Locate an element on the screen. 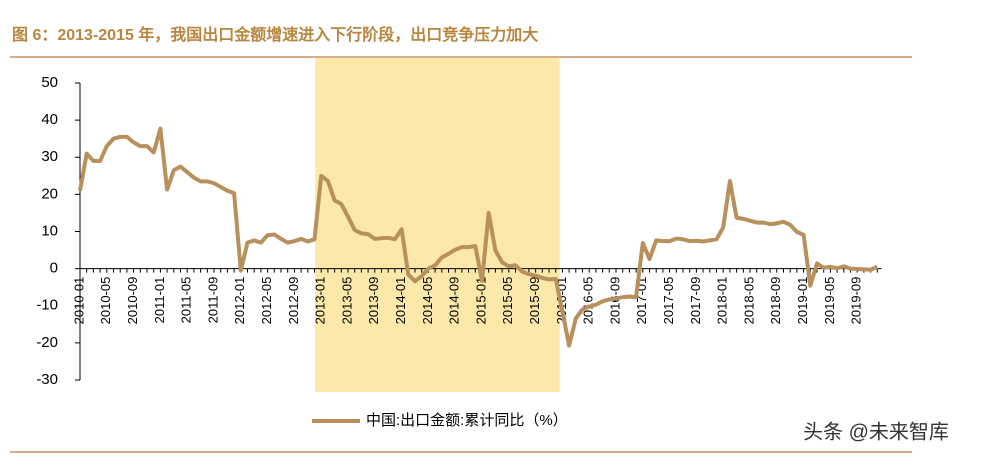  x-tick-label: 2011-09 is located at coordinates (212, 300).